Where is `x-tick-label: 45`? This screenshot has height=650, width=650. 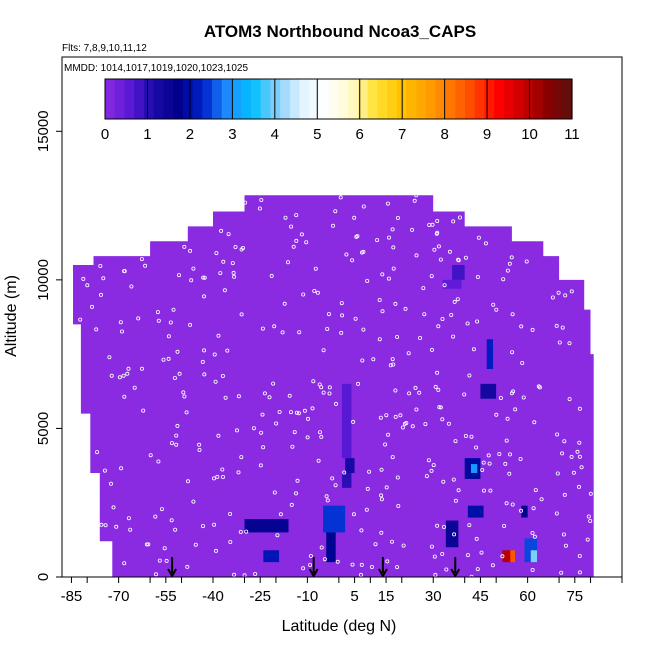 x-tick-label: 45 is located at coordinates (480, 596).